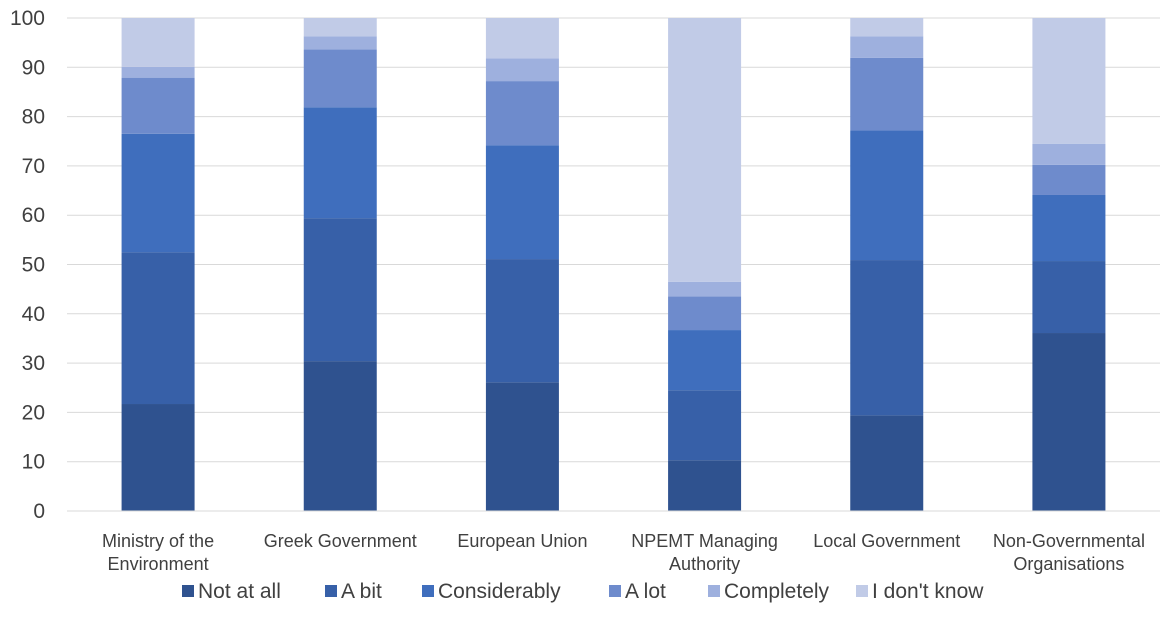 The width and height of the screenshot is (1171, 636). Describe the element at coordinates (27, 18) in the screenshot. I see `y-tick-label: 100` at that location.